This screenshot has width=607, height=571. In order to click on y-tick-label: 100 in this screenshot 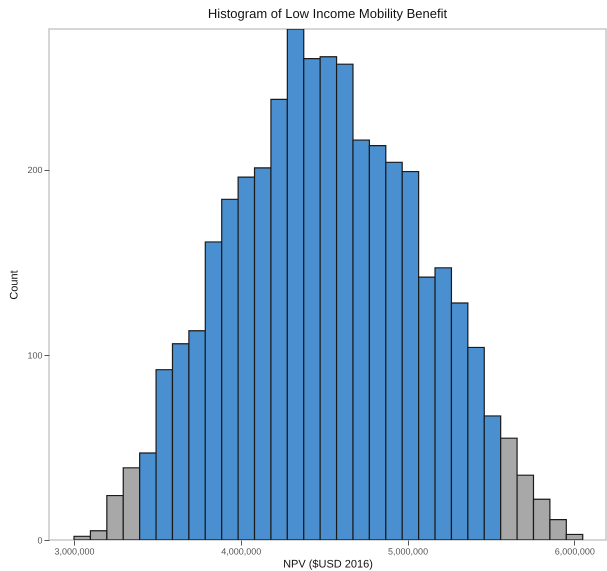, I will do `click(34, 355)`.